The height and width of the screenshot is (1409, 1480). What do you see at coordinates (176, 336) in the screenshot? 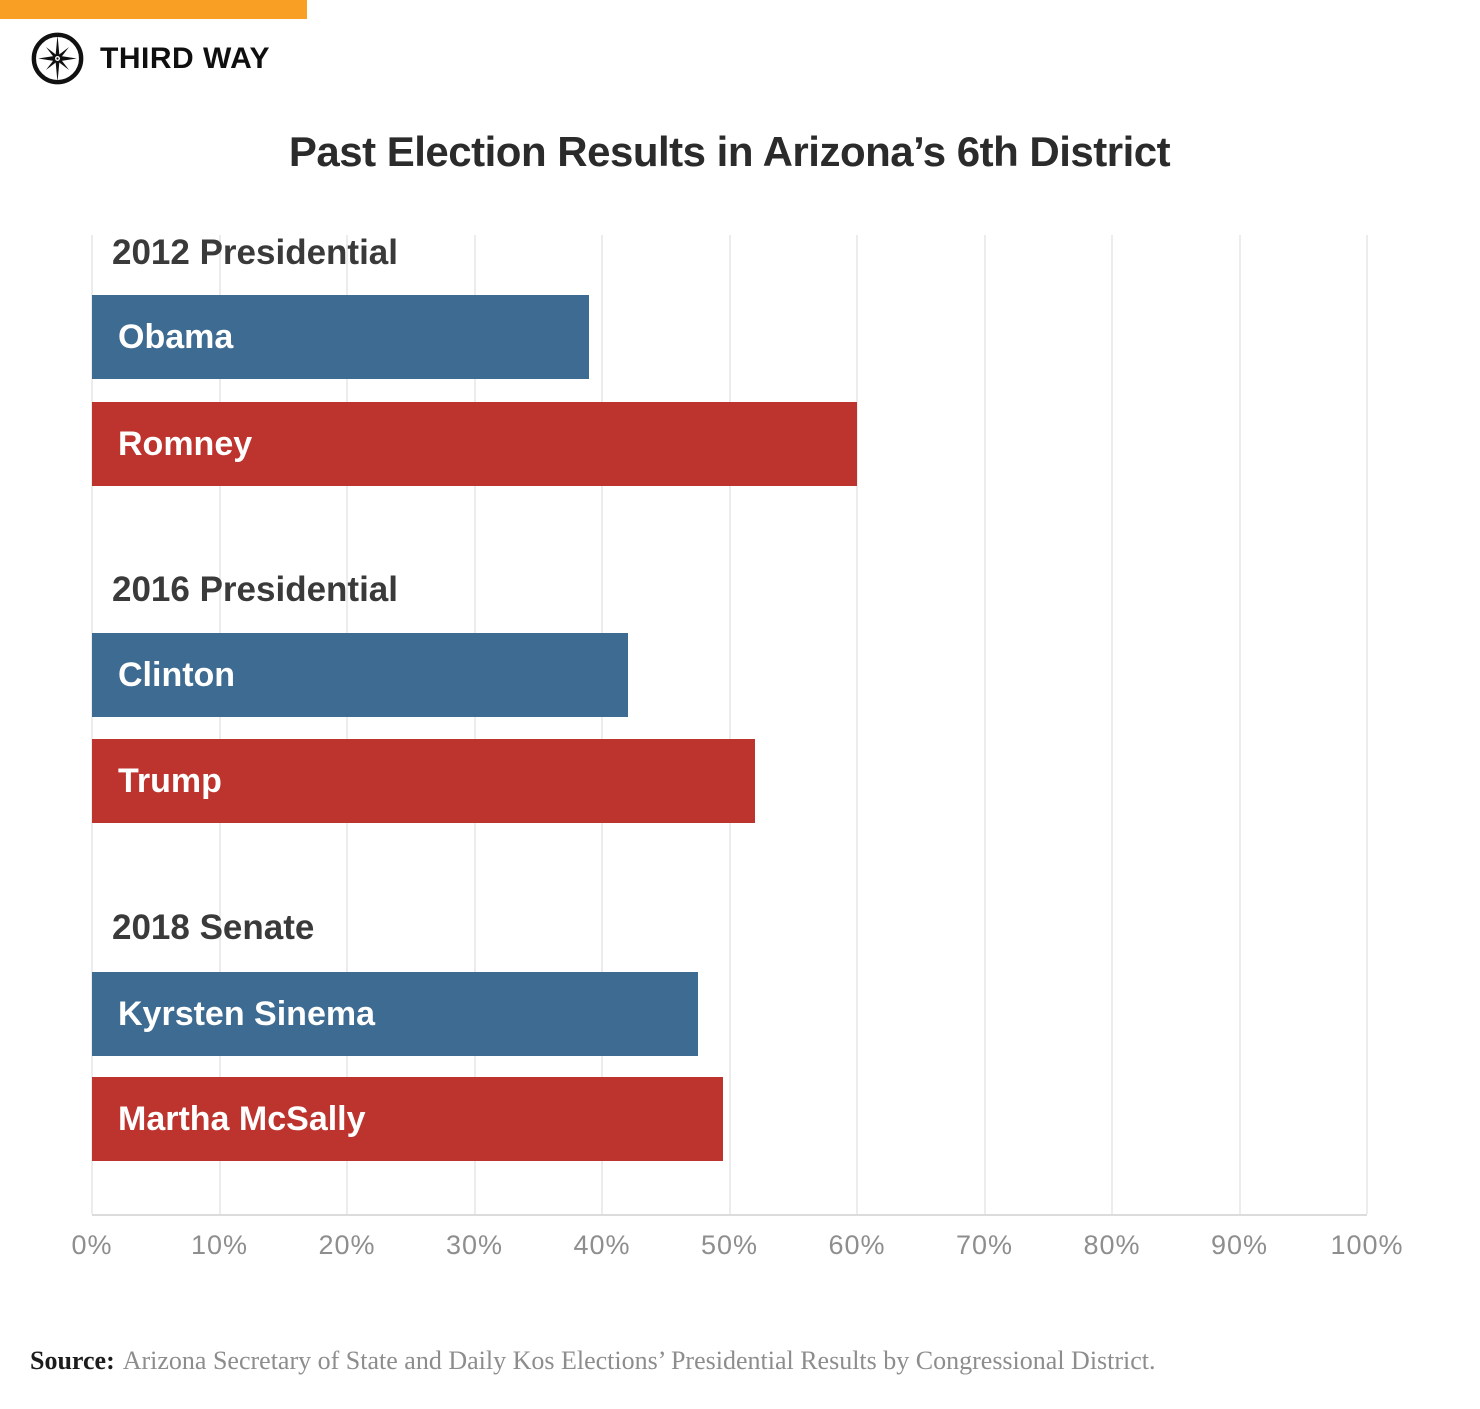
I see `bar-label: Obama` at bounding box center [176, 336].